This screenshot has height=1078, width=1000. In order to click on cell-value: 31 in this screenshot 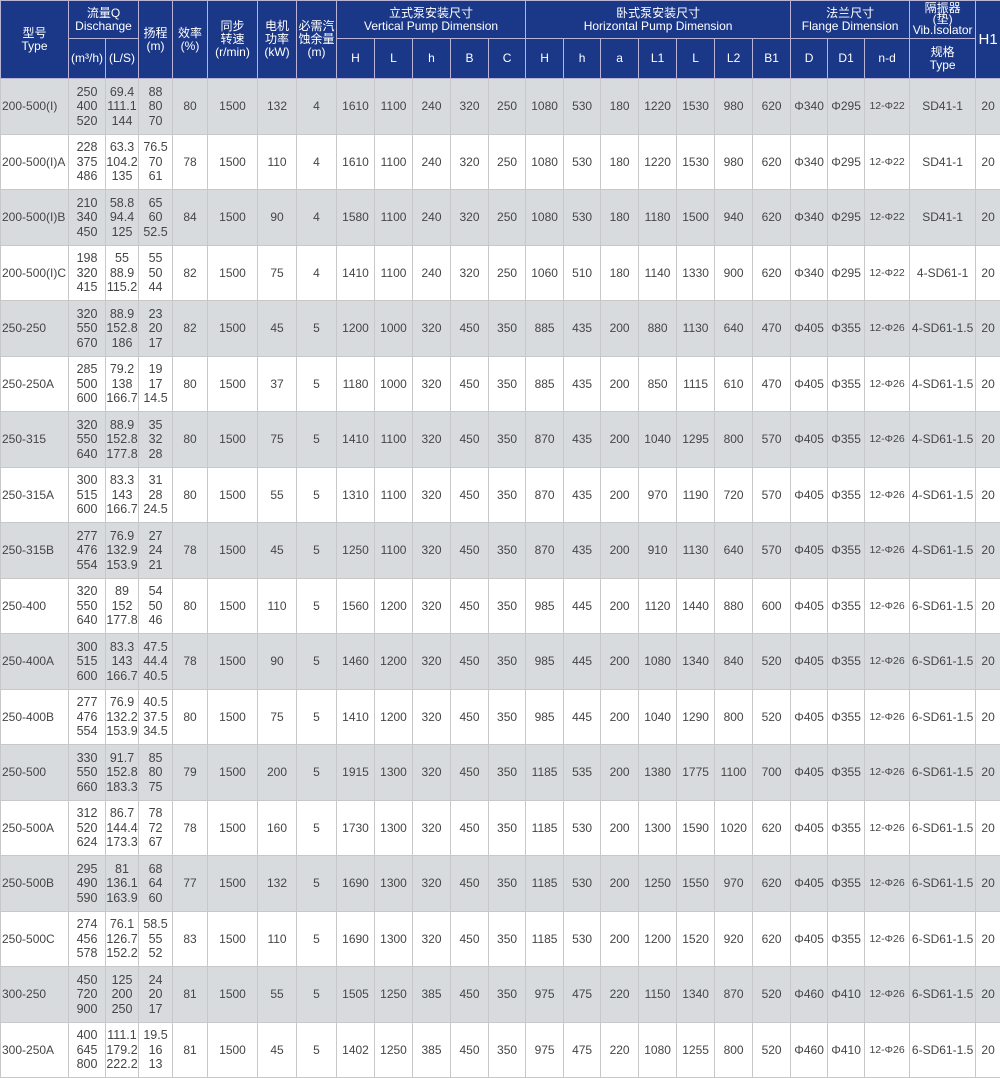, I will do `click(155, 480)`.